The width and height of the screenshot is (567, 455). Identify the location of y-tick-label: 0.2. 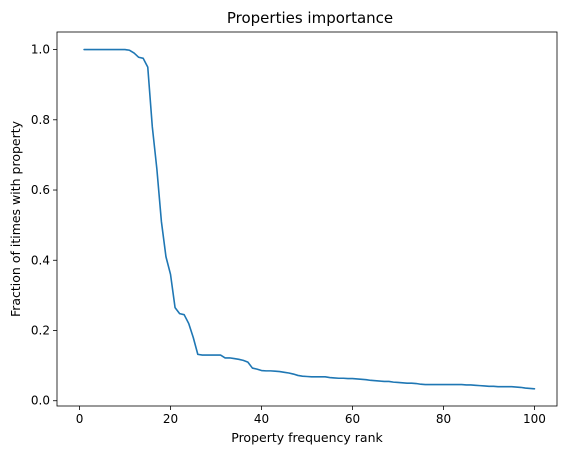
(40, 330).